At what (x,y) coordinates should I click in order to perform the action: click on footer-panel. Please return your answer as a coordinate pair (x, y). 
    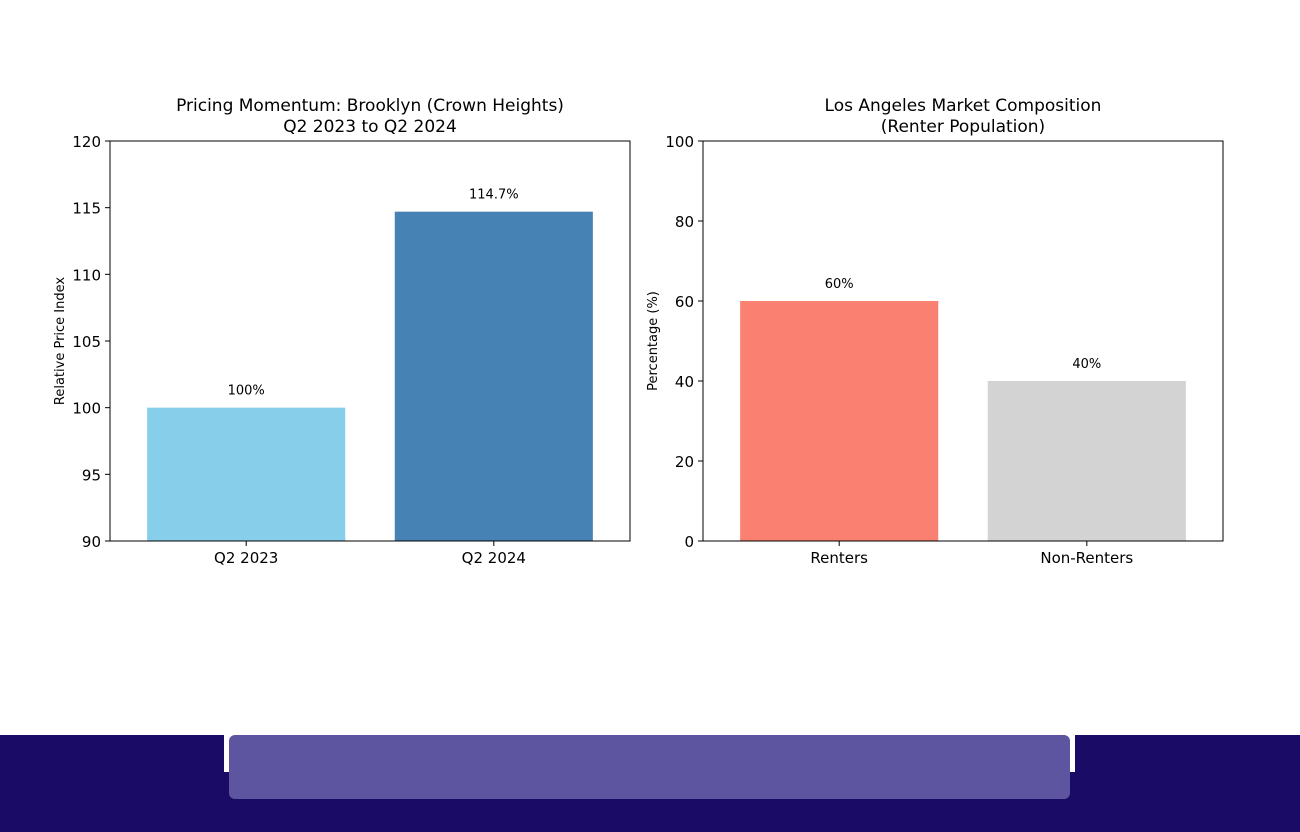
    Looking at the image, I should click on (649, 767).